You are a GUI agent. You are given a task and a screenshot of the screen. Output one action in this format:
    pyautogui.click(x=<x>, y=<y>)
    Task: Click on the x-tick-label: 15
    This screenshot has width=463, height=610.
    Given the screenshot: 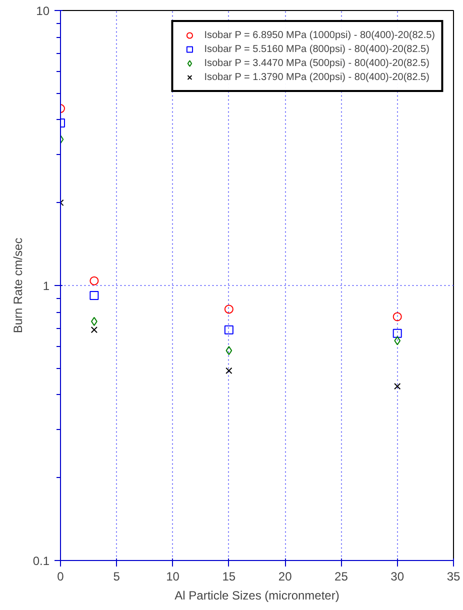 What is the action you would take?
    pyautogui.click(x=229, y=577)
    